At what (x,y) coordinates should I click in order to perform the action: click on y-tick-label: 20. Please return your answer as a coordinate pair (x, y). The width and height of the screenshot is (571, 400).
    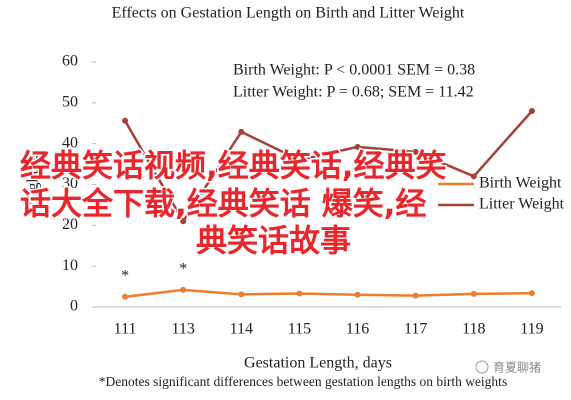
    Looking at the image, I should click on (70, 224).